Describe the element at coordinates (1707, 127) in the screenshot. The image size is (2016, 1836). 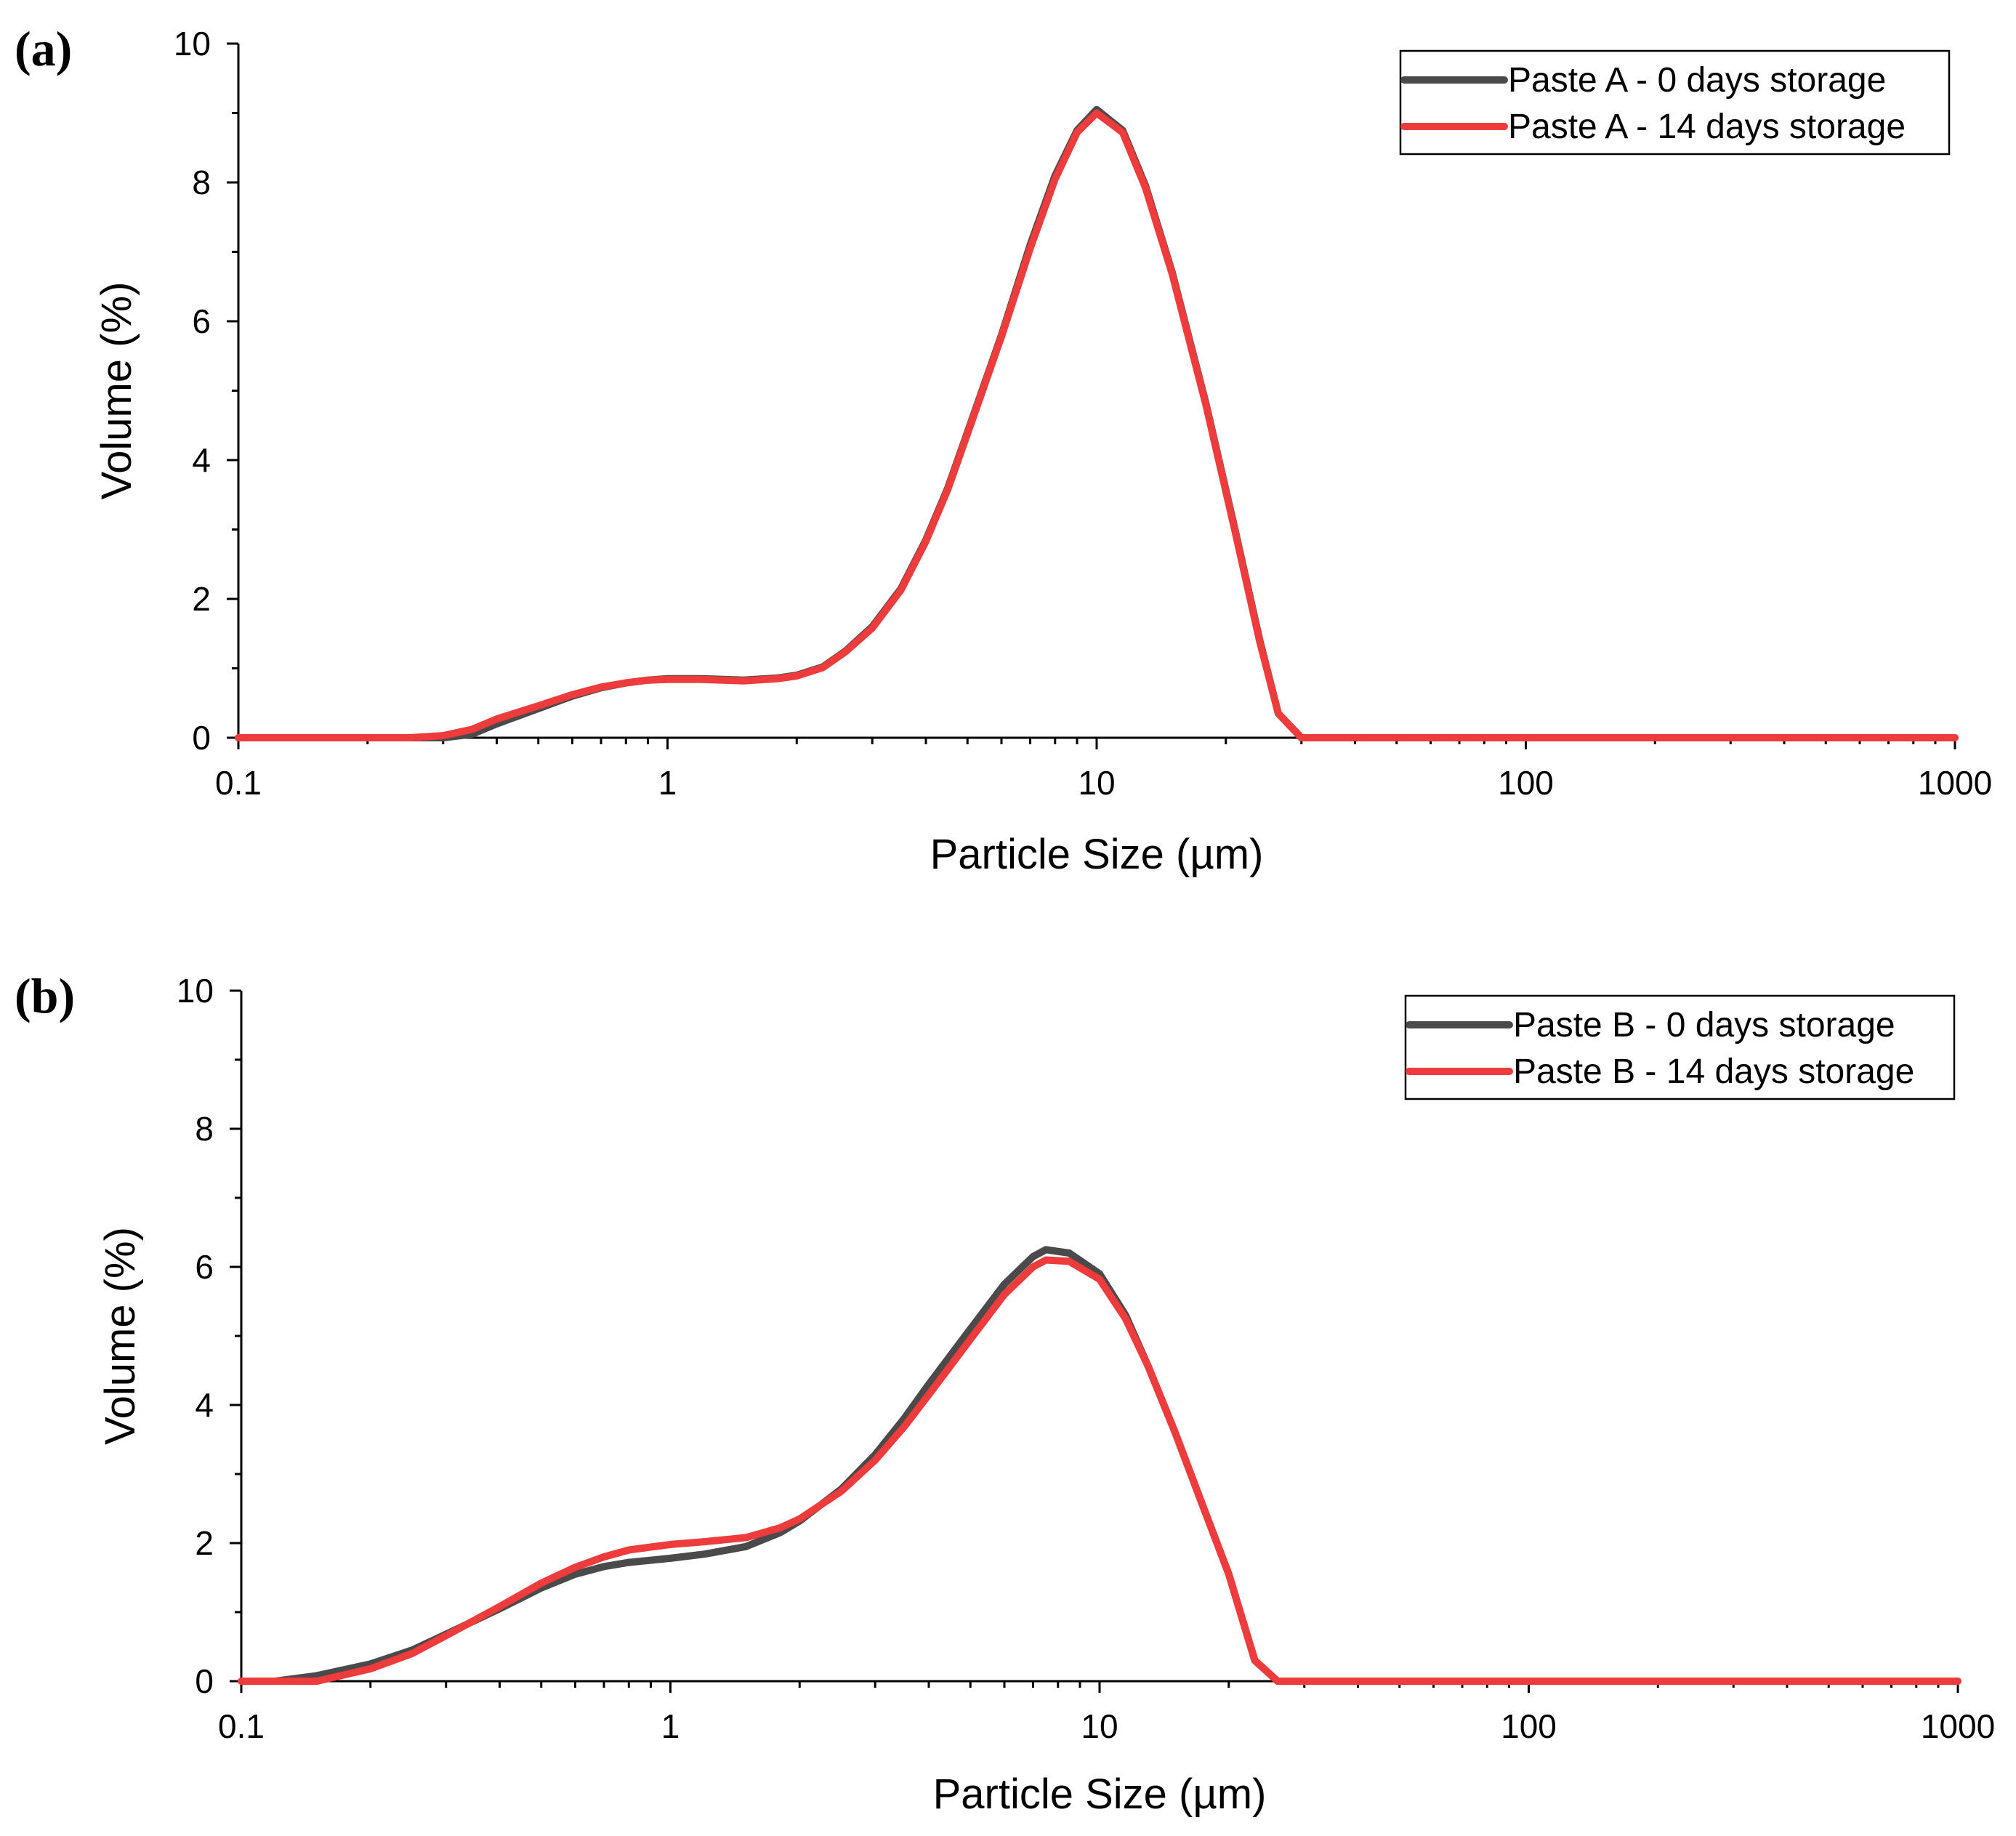
I see `legend-label: Paste A - 14 days storage` at that location.